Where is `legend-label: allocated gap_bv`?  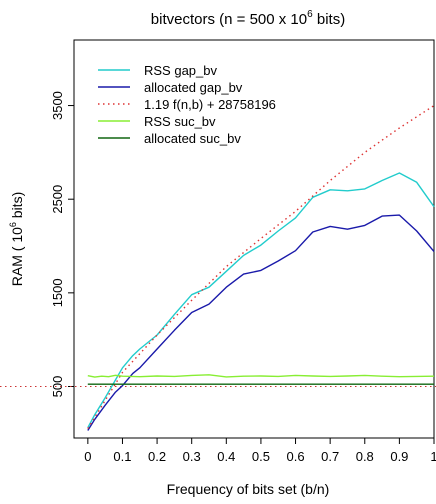 legend-label: allocated gap_bv is located at coordinates (193, 87).